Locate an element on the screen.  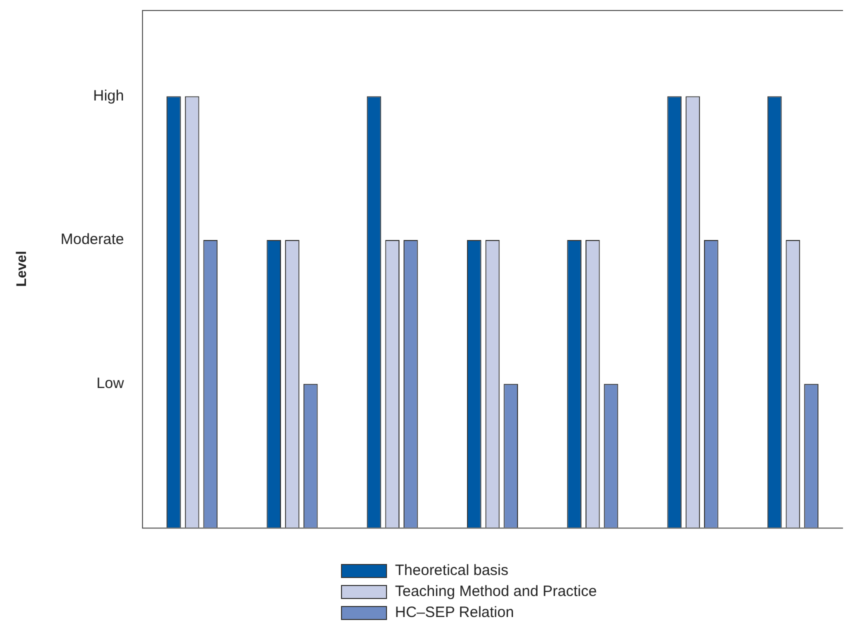
legend-label: HC–SEP Relation is located at coordinates (454, 612).